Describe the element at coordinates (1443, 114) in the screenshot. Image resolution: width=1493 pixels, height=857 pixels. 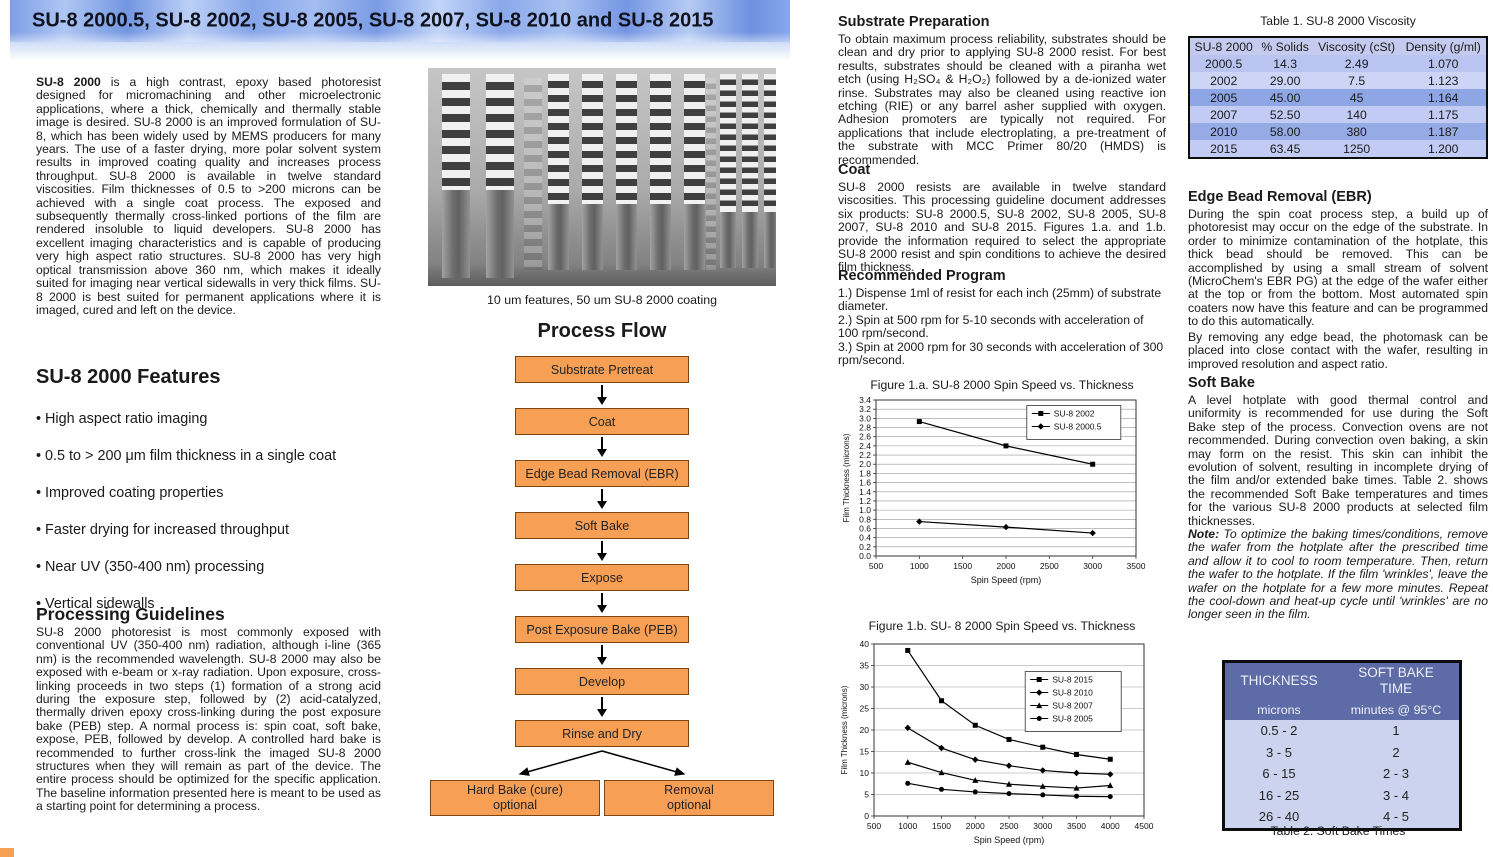
I see `table-cell: 1.175` at that location.